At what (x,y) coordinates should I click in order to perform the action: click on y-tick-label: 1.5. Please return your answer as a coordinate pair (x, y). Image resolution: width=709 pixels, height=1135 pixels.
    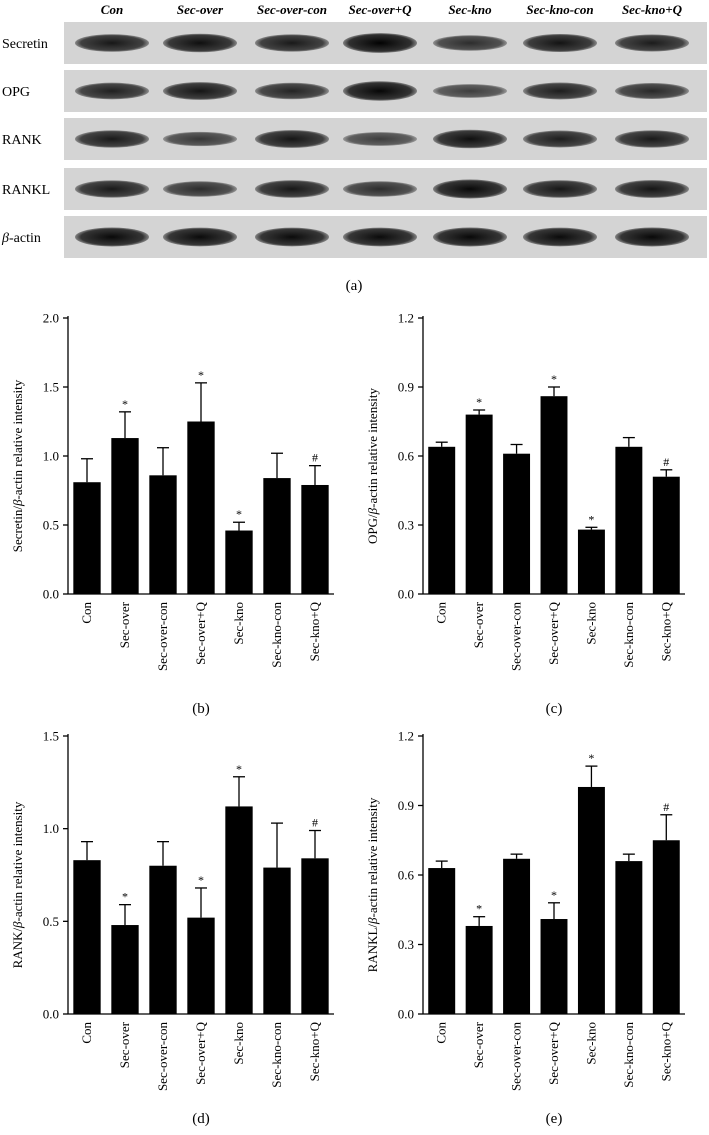
    Looking at the image, I should click on (51, 387).